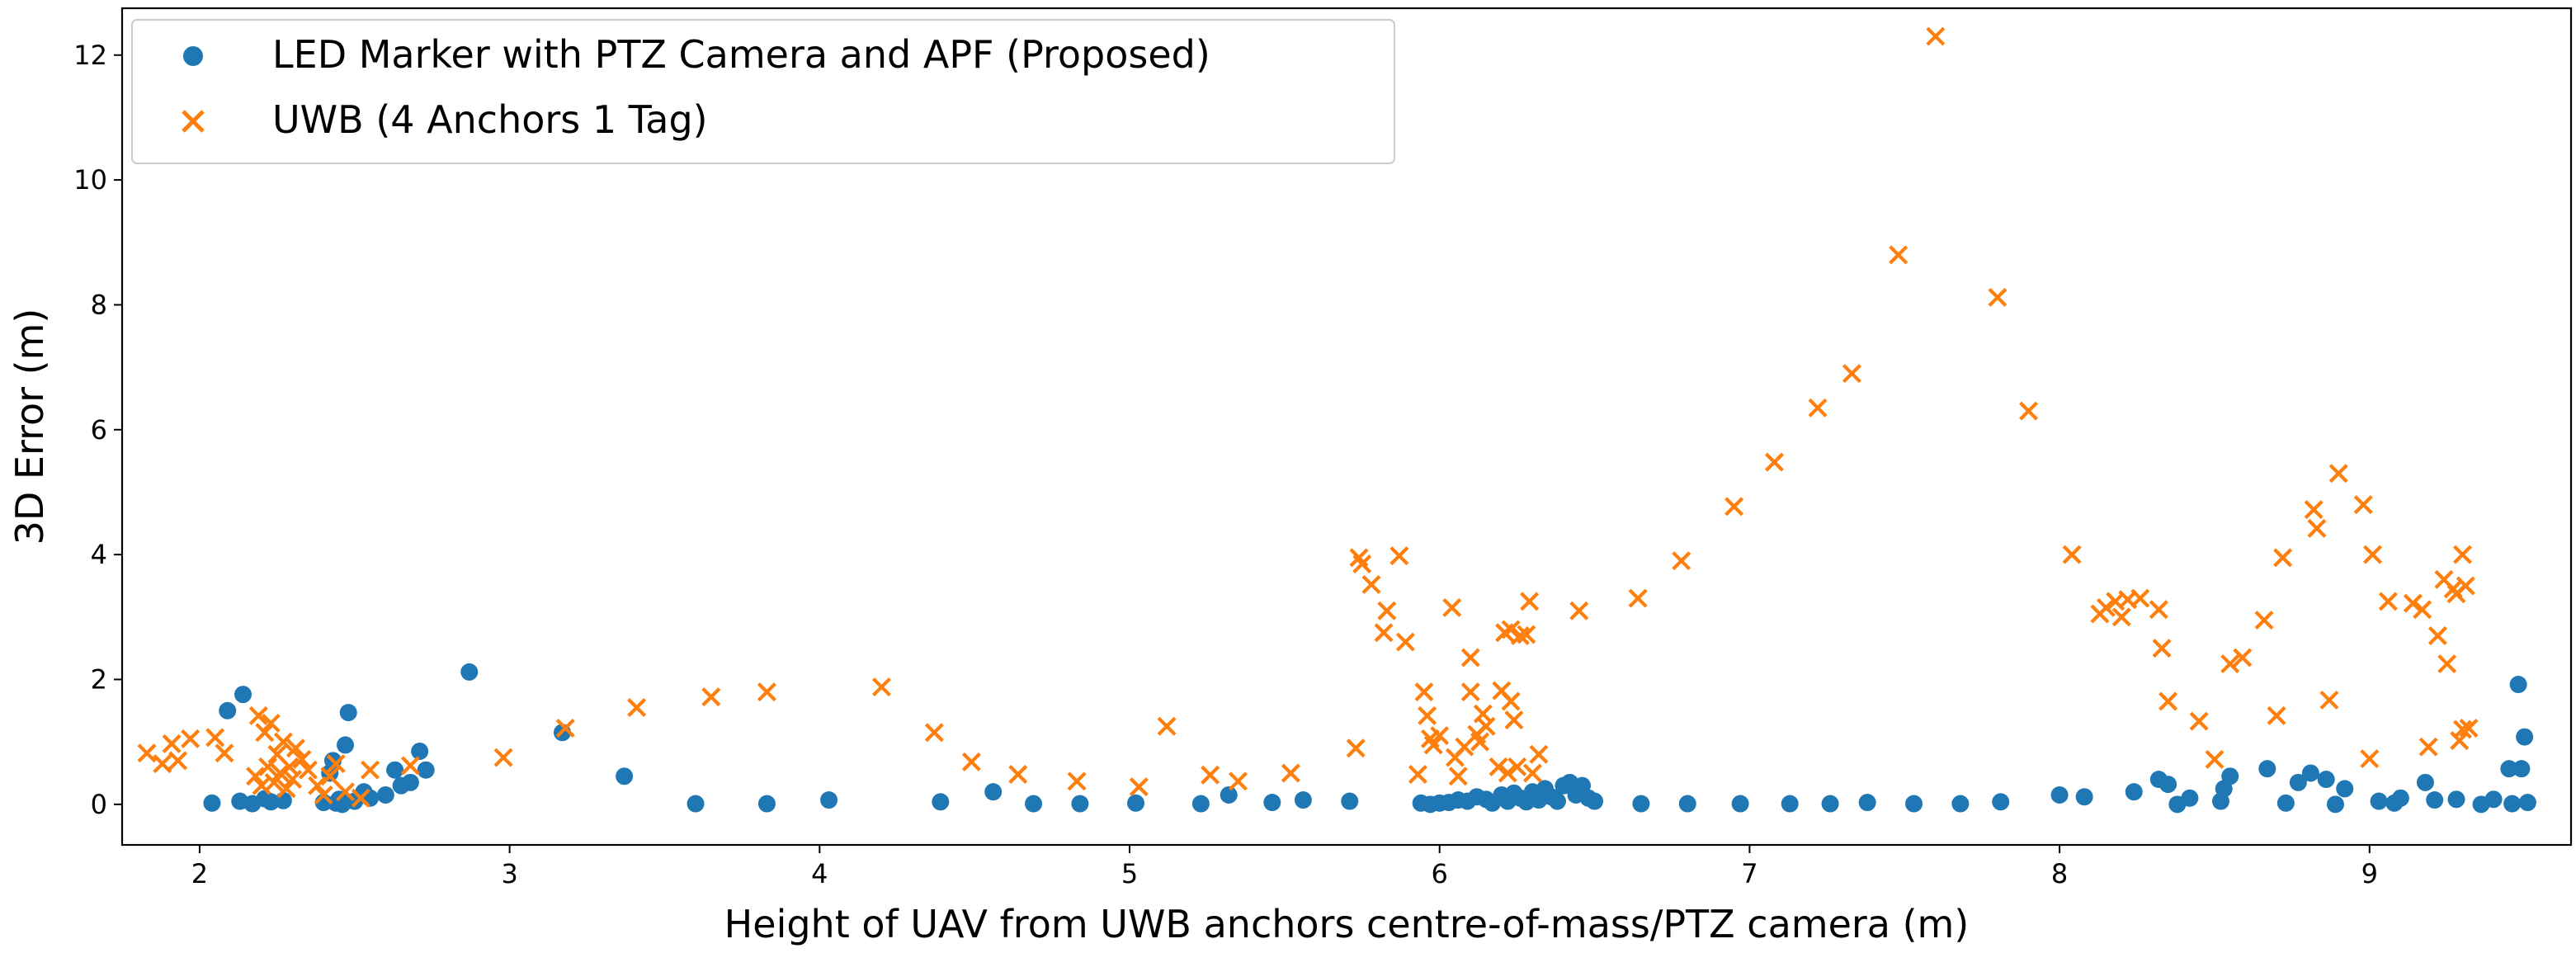  I want to click on y-tick-label: 10, so click(90, 180).